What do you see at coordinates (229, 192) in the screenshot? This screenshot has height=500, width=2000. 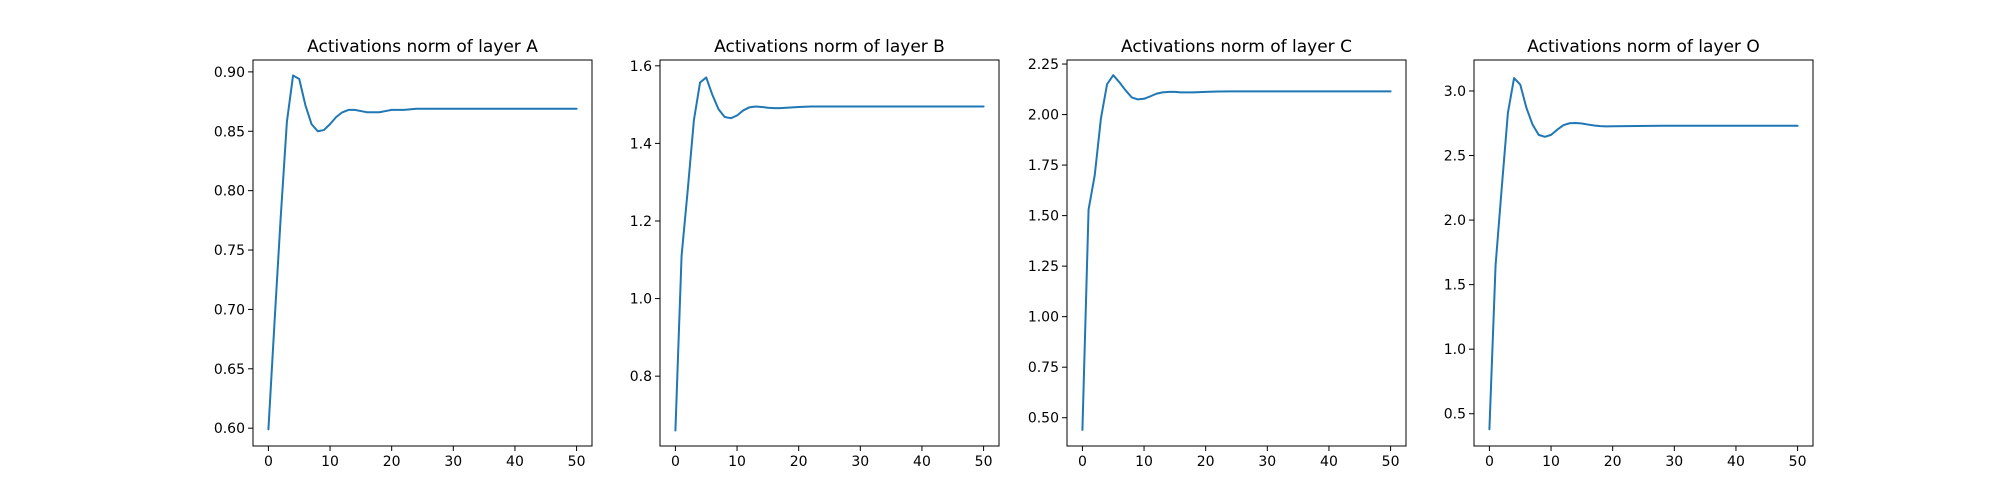 I see `y-tick-label: 0.80` at bounding box center [229, 192].